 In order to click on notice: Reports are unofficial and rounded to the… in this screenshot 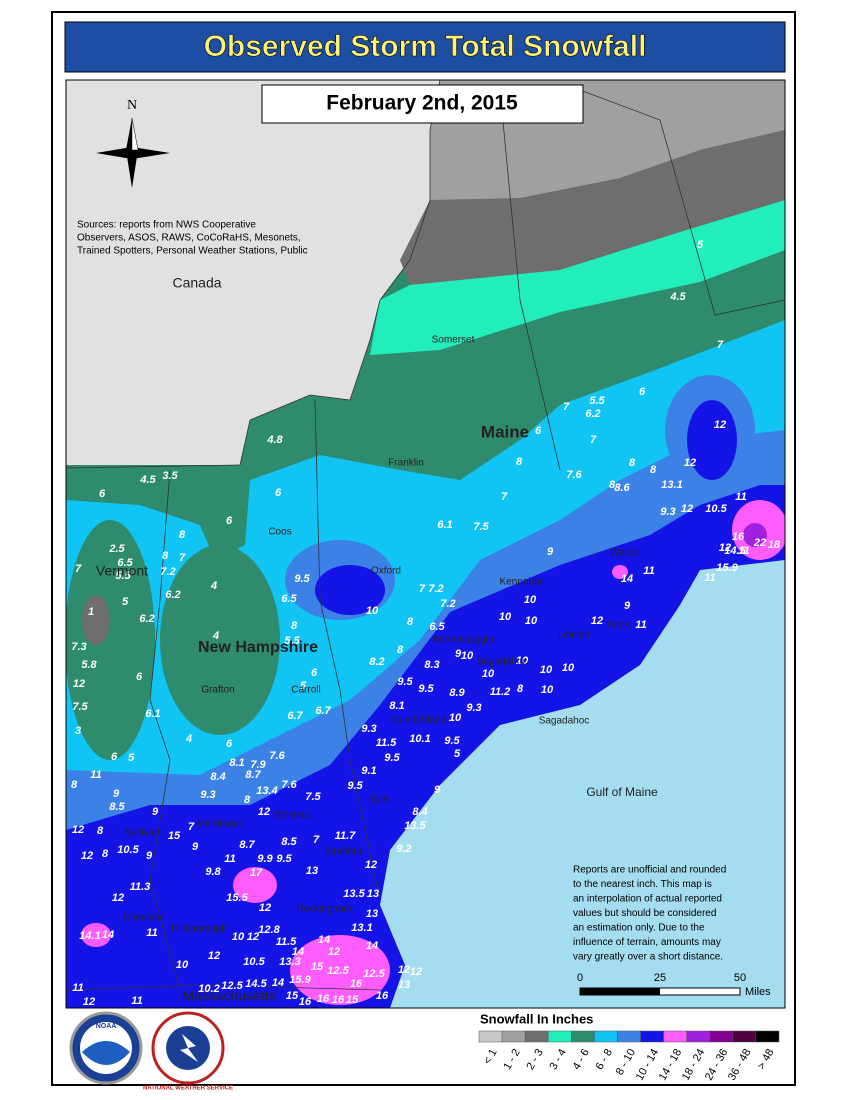, I will do `click(649, 914)`.